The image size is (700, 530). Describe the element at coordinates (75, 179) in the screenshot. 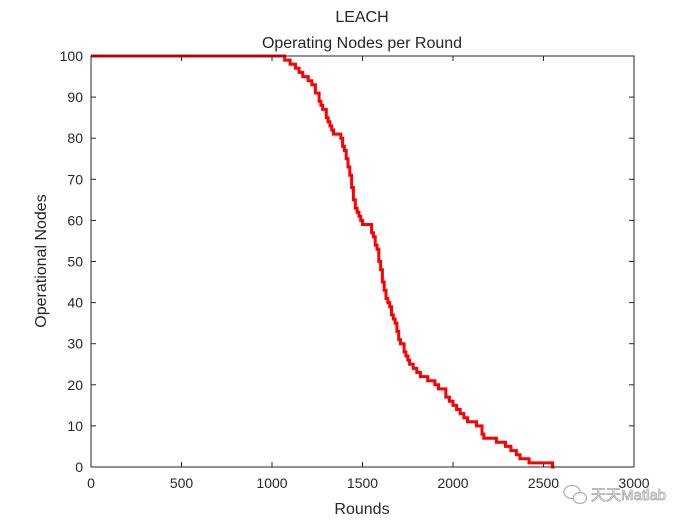

I see `y-tick-label: 70` at that location.